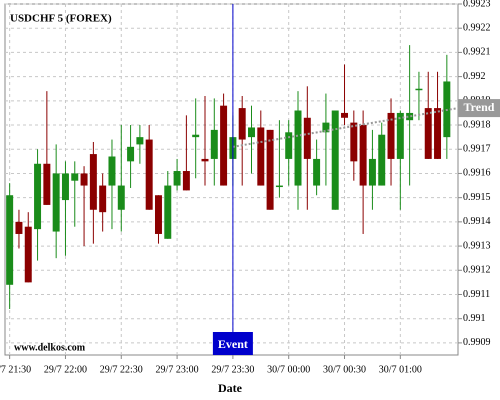  I want to click on x-tick-label: 30/7 00:30, so click(344, 369).